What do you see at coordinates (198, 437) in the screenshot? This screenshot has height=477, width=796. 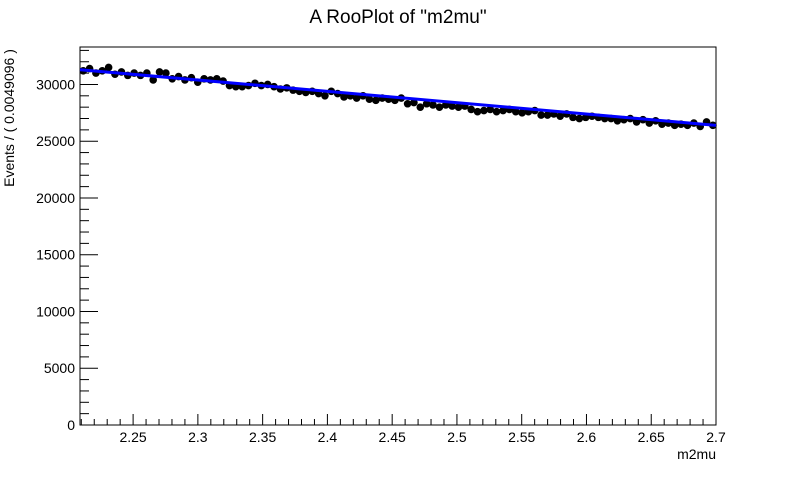 I see `x-tick-label: 2.3` at bounding box center [198, 437].